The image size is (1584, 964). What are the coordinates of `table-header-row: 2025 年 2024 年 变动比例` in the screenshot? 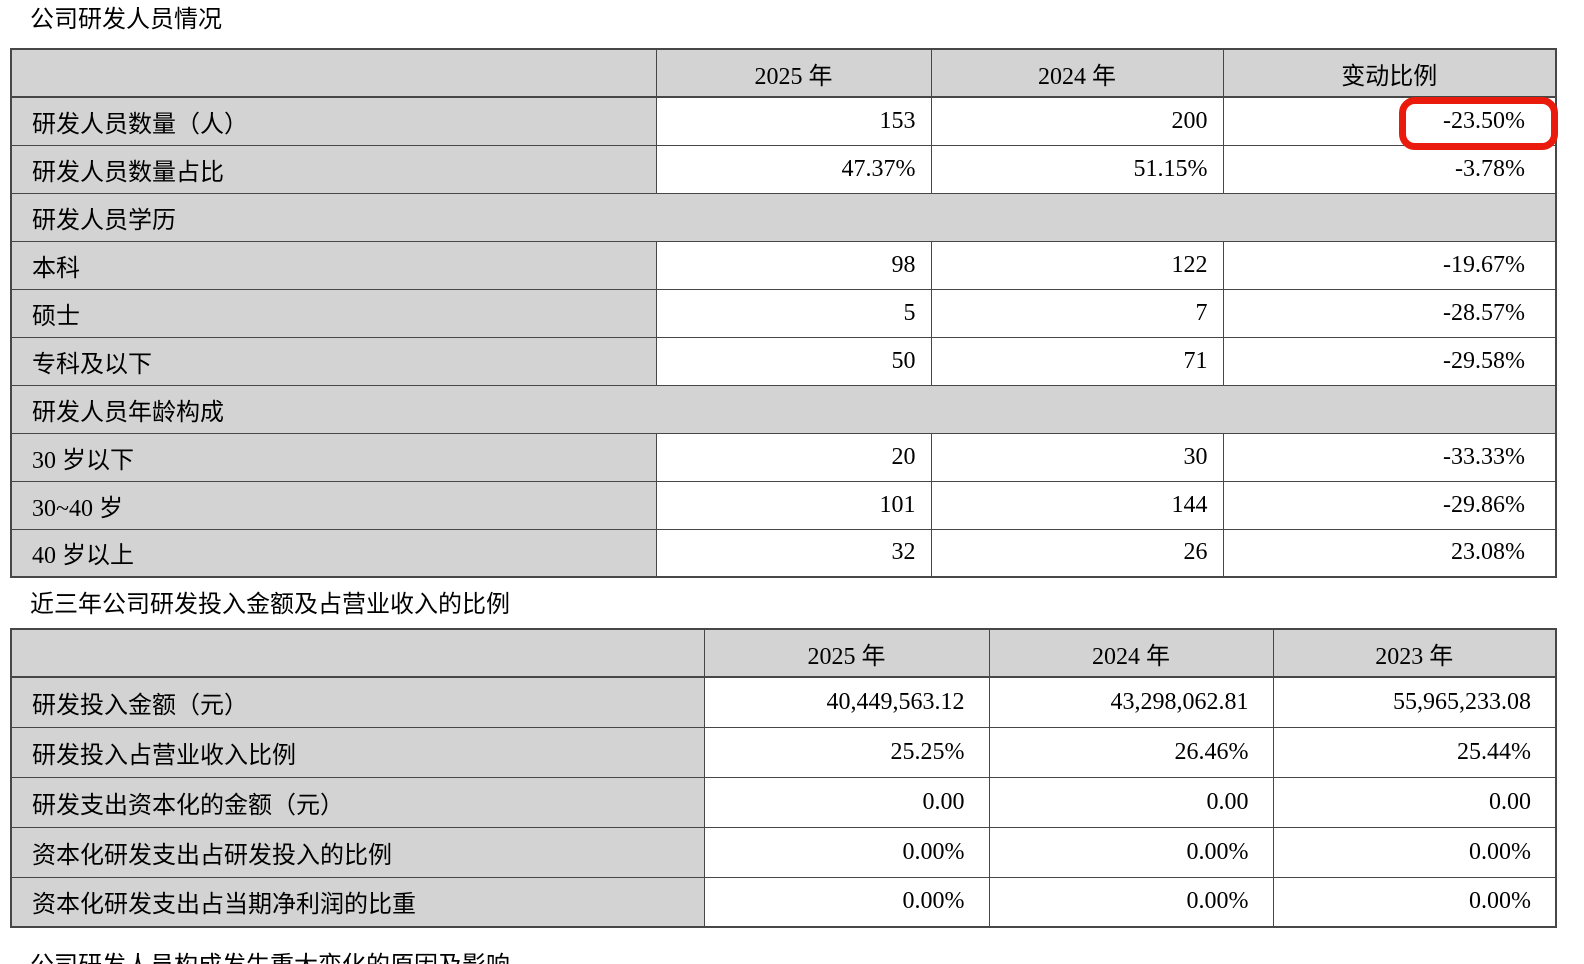 It's located at (783, 73).